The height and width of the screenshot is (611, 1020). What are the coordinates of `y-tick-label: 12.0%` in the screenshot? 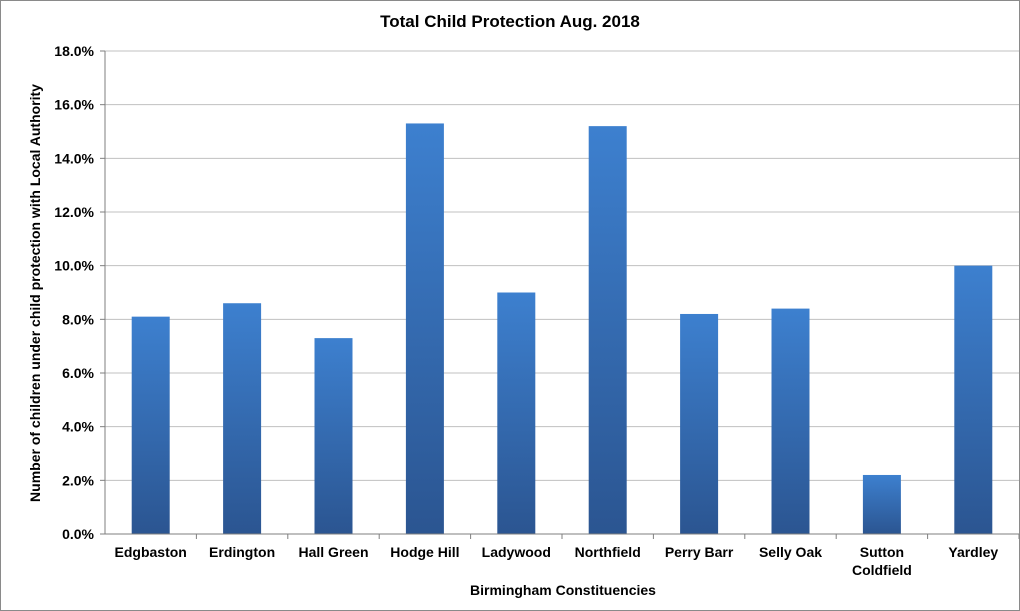 It's located at (74, 212).